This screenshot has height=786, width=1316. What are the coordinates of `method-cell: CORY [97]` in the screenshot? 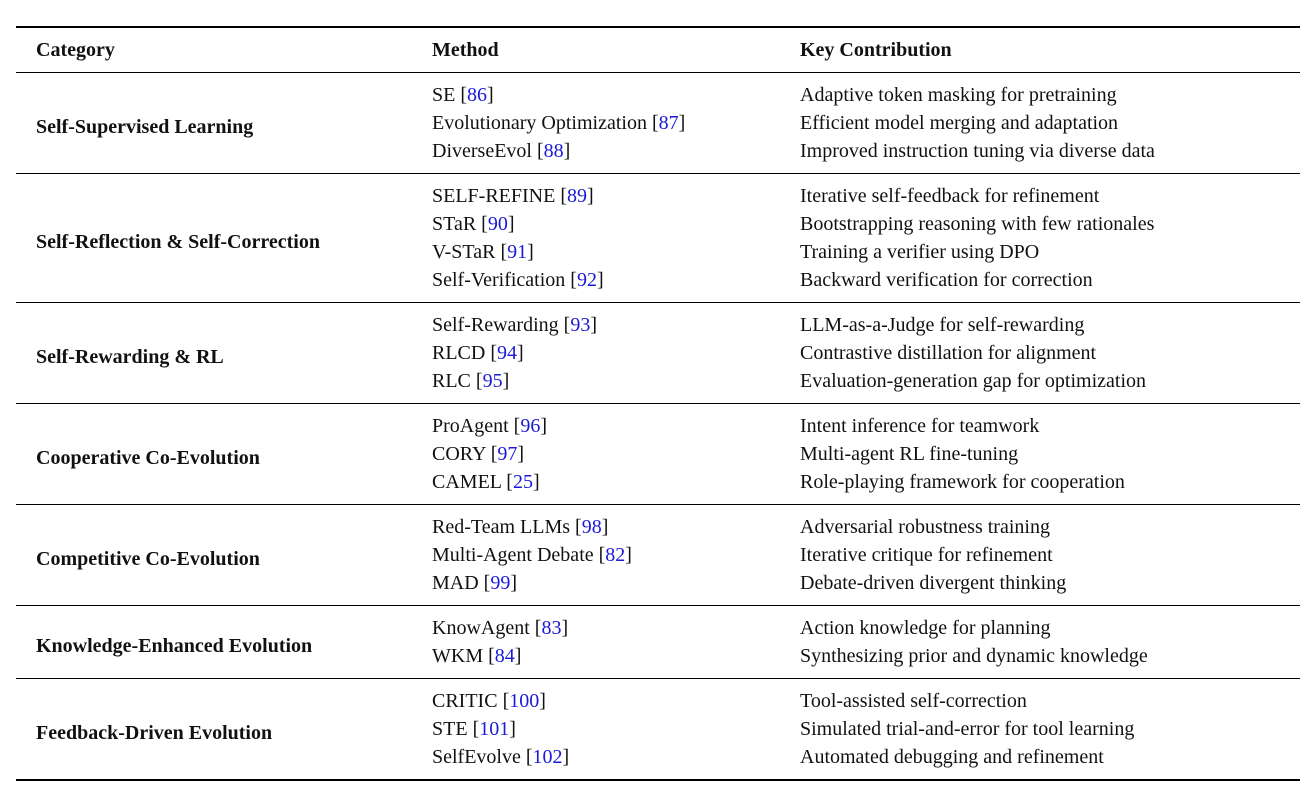 It's located at (478, 454).